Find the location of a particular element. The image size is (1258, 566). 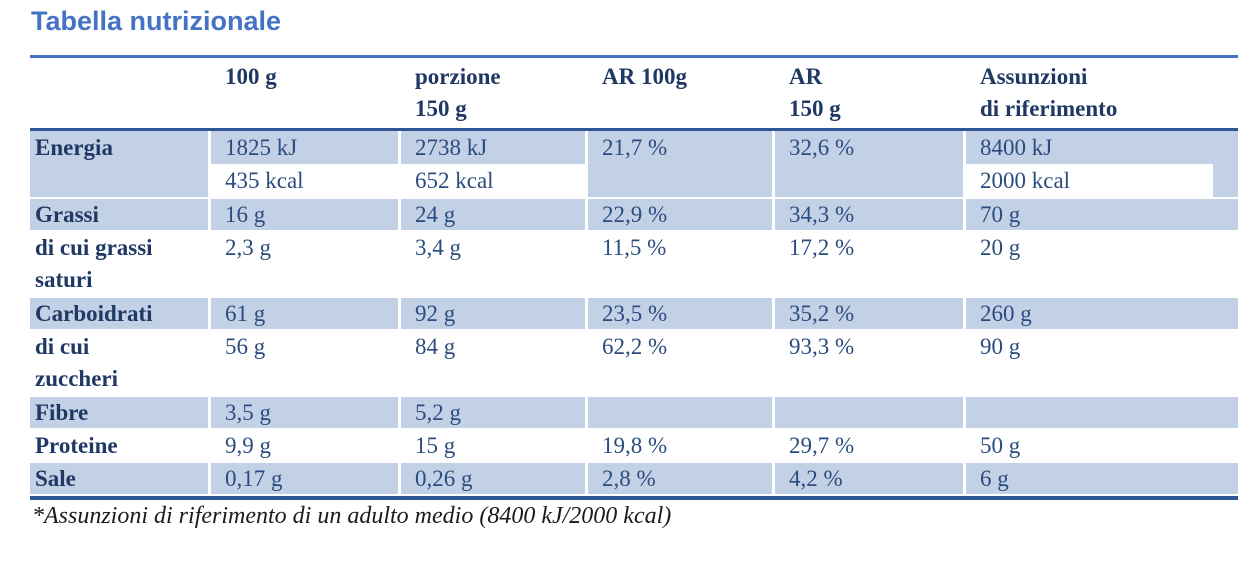

cell-fibre-col4 is located at coordinates (867, 412).